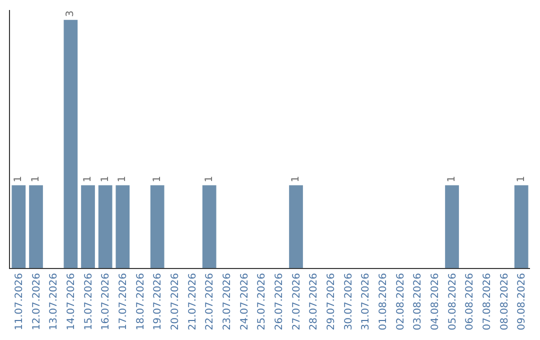  Describe the element at coordinates (70, 13) in the screenshot. I see `data-label: 3` at that location.